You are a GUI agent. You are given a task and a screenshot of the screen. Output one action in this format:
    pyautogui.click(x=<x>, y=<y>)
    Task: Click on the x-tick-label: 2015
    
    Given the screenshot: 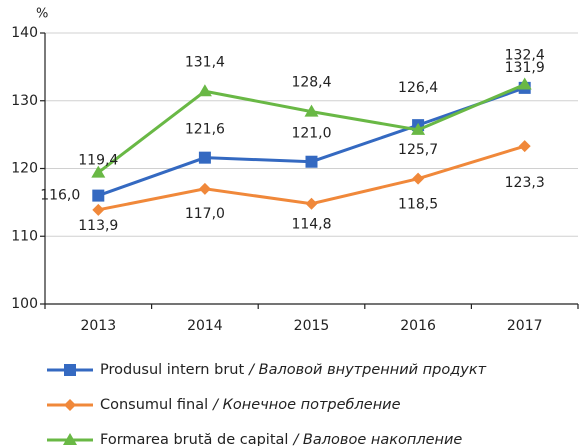 What is the action you would take?
    pyautogui.click(x=312, y=326)
    